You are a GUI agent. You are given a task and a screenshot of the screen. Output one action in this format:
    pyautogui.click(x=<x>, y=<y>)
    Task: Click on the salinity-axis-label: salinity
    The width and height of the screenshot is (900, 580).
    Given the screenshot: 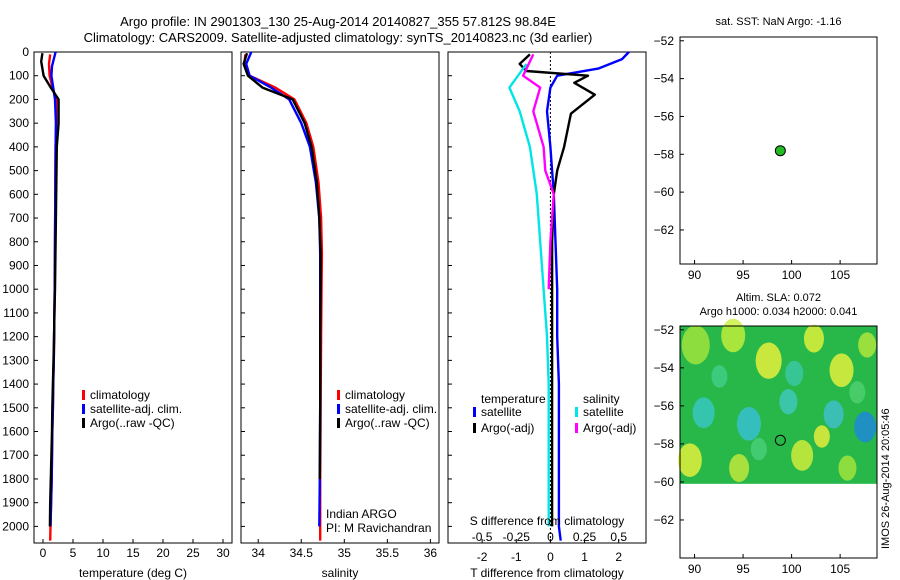 What is the action you would take?
    pyautogui.click(x=340, y=573)
    